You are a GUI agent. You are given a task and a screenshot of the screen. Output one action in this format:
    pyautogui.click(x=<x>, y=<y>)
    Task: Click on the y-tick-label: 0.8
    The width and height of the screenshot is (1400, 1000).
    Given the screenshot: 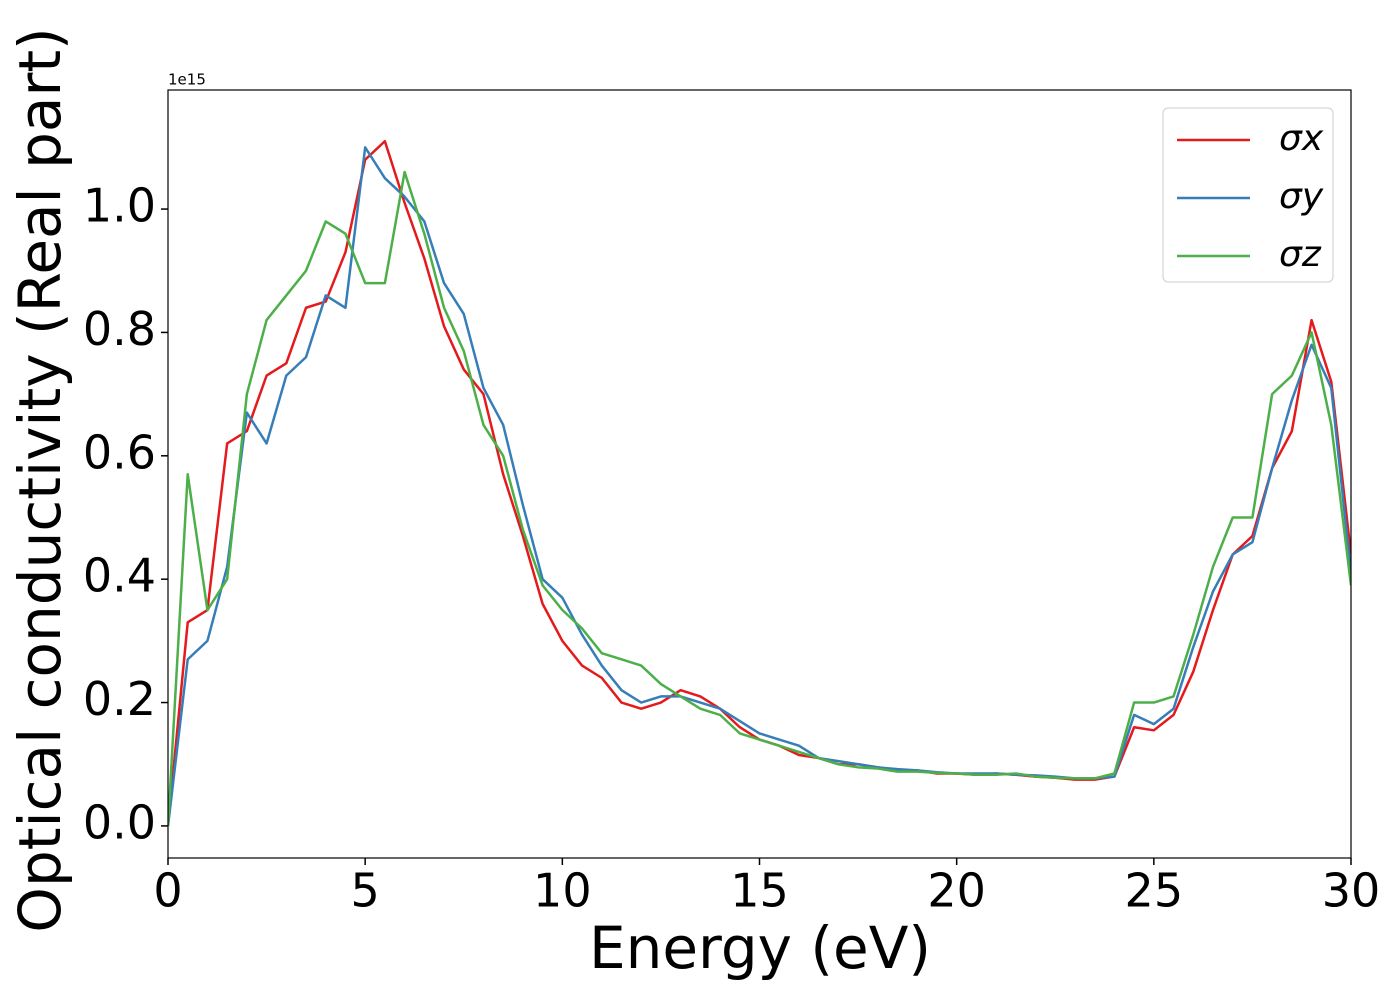 What is the action you would take?
    pyautogui.click(x=119, y=329)
    